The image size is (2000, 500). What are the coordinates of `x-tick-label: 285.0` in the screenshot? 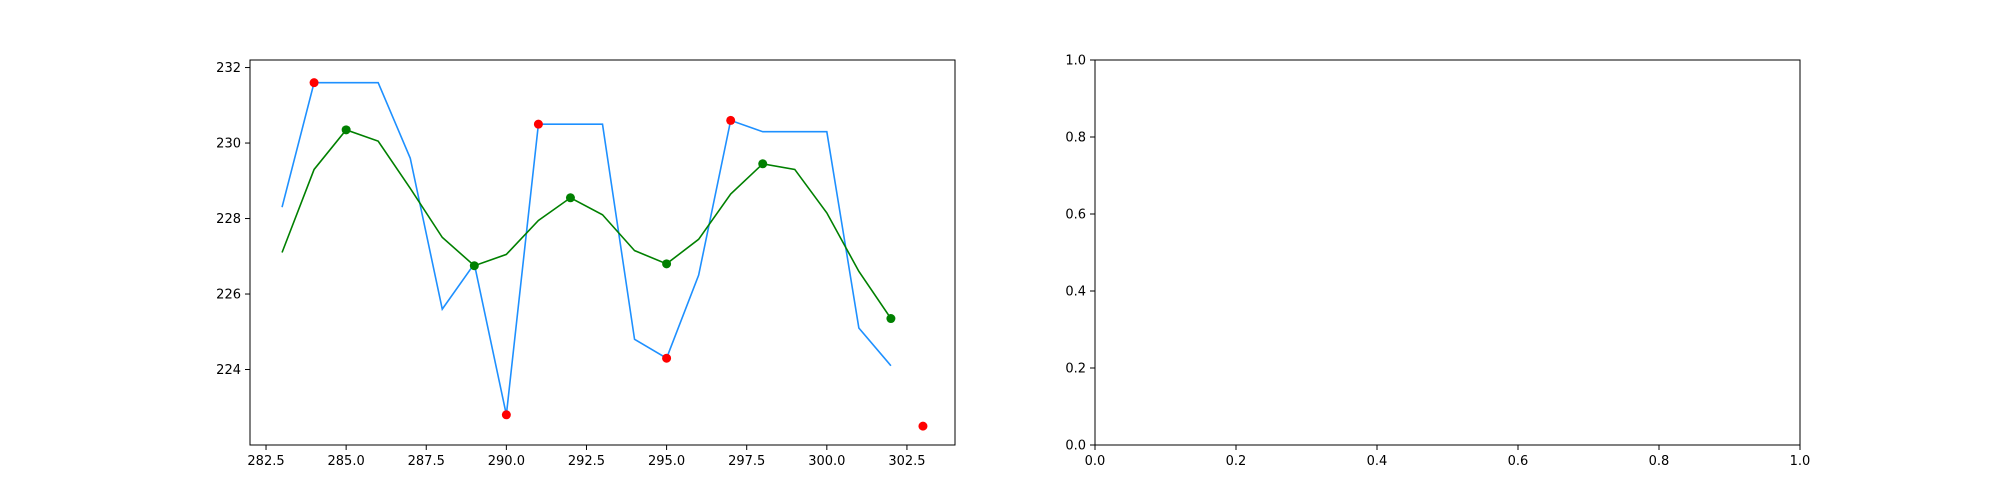 It's located at (346, 461).